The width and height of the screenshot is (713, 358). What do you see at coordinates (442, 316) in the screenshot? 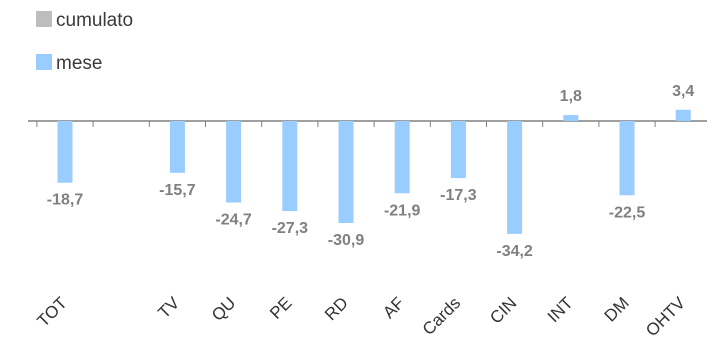
I see `x-tick-label-cards: Cards` at bounding box center [442, 316].